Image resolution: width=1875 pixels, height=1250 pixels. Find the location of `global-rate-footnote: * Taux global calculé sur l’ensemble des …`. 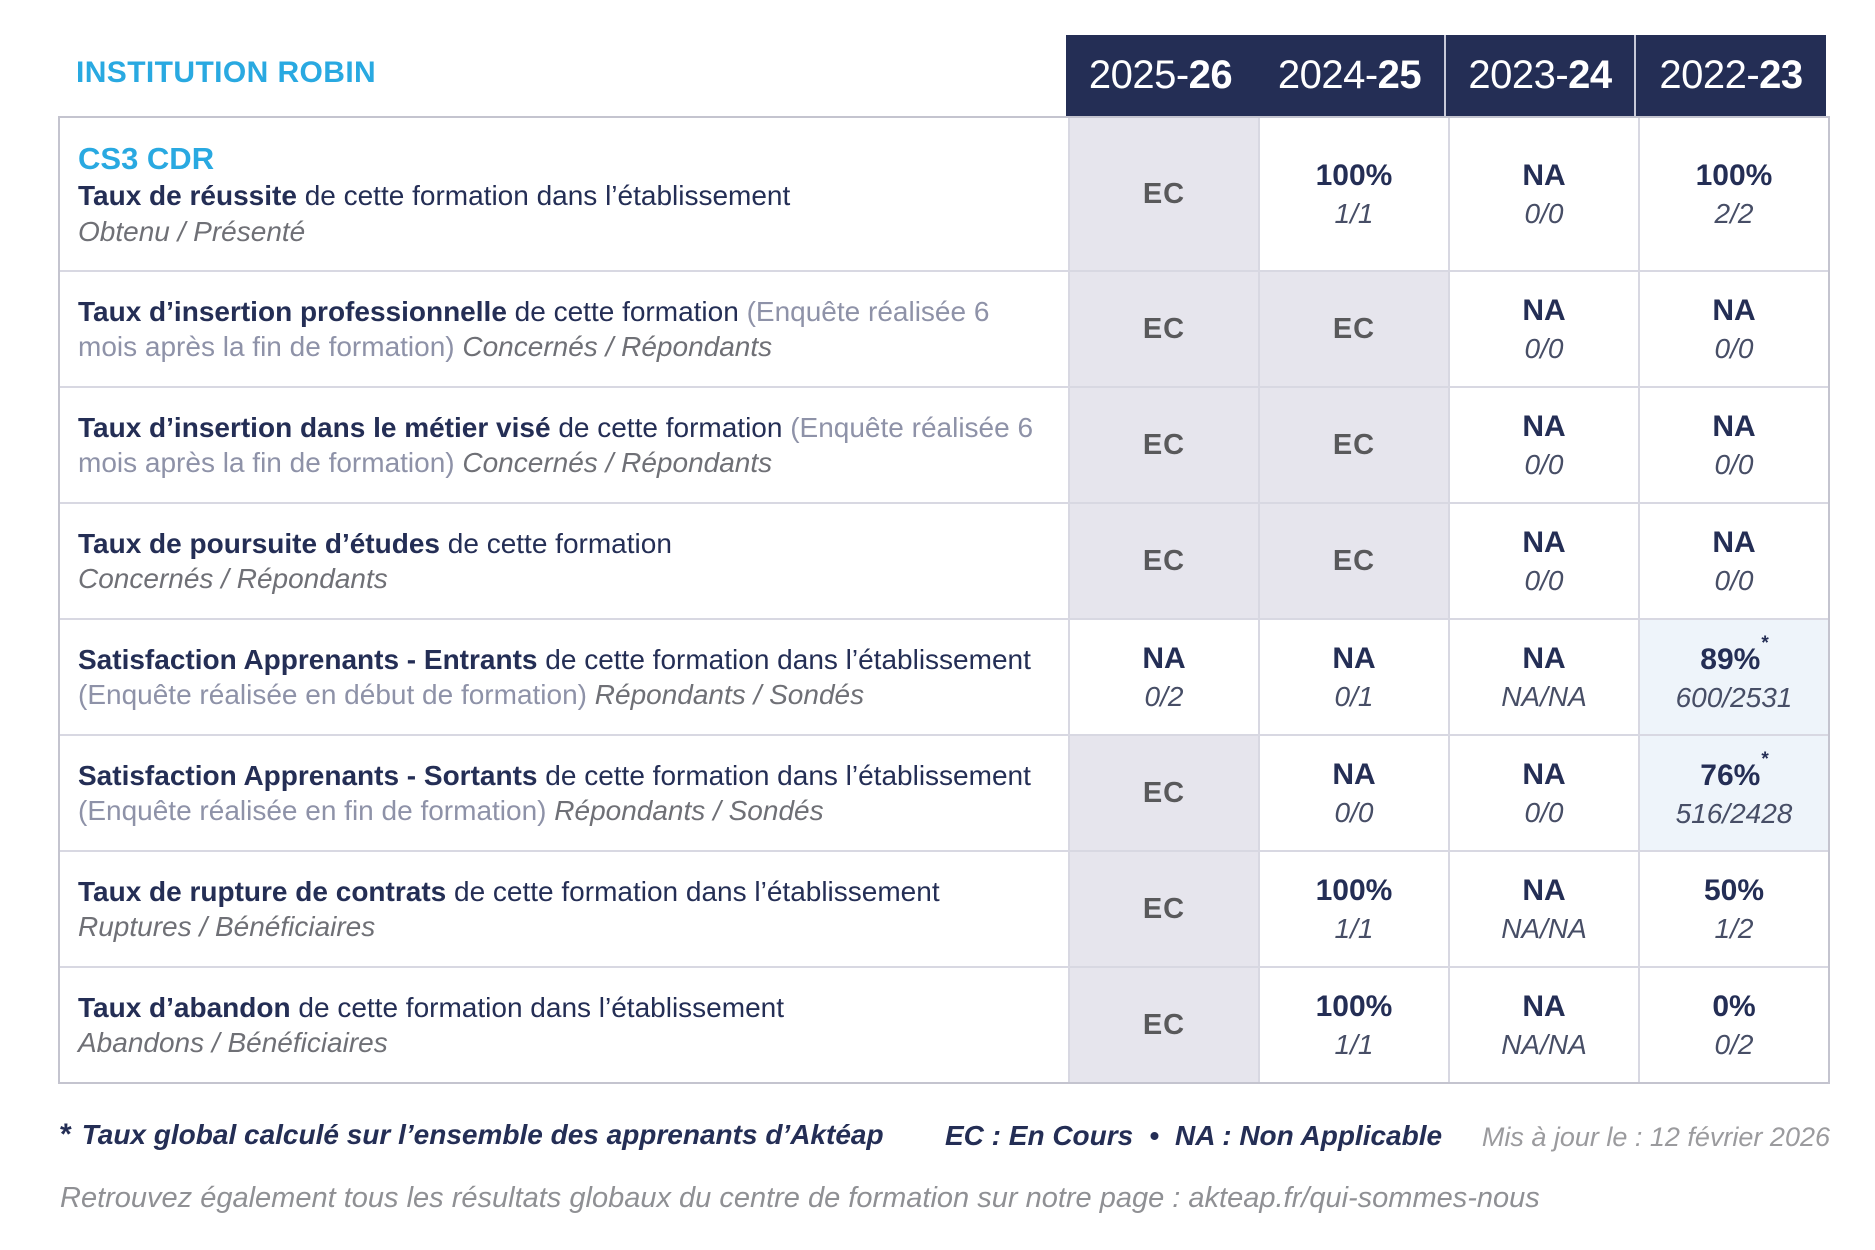

global-rate-footnote: * Taux global calculé sur l’ensemble des … is located at coordinates (472, 1134).